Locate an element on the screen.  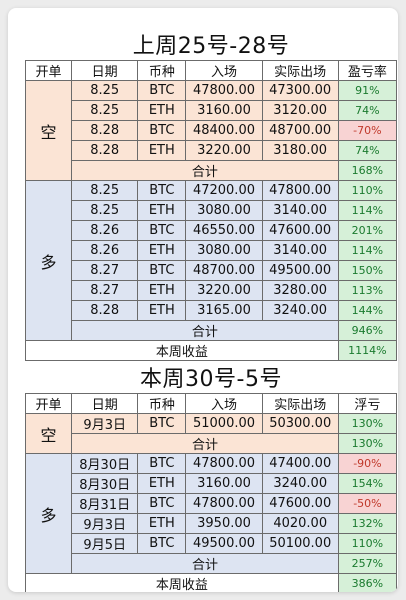
exit-cell: 3280.00 is located at coordinates (300, 290).